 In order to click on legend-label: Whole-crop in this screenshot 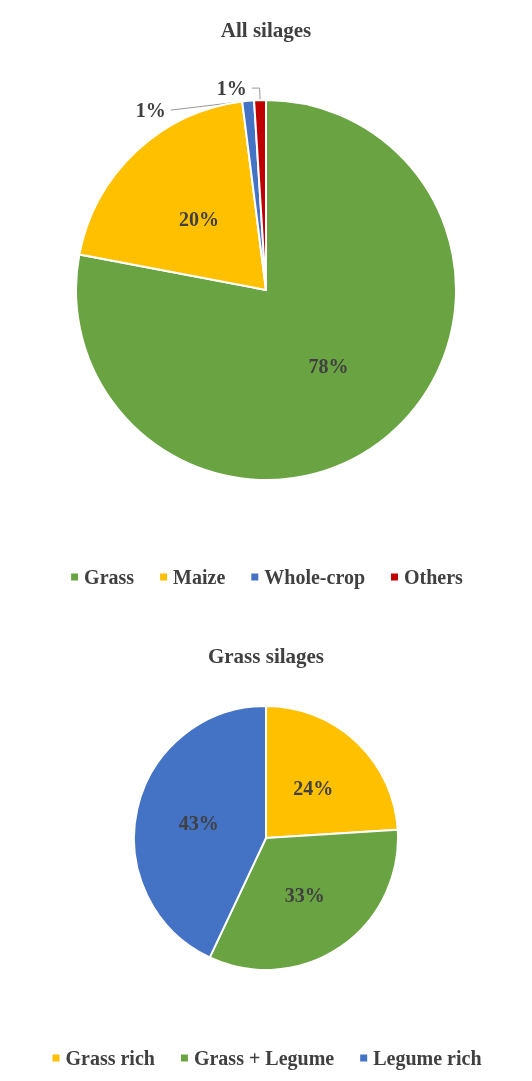, I will do `click(315, 577)`.